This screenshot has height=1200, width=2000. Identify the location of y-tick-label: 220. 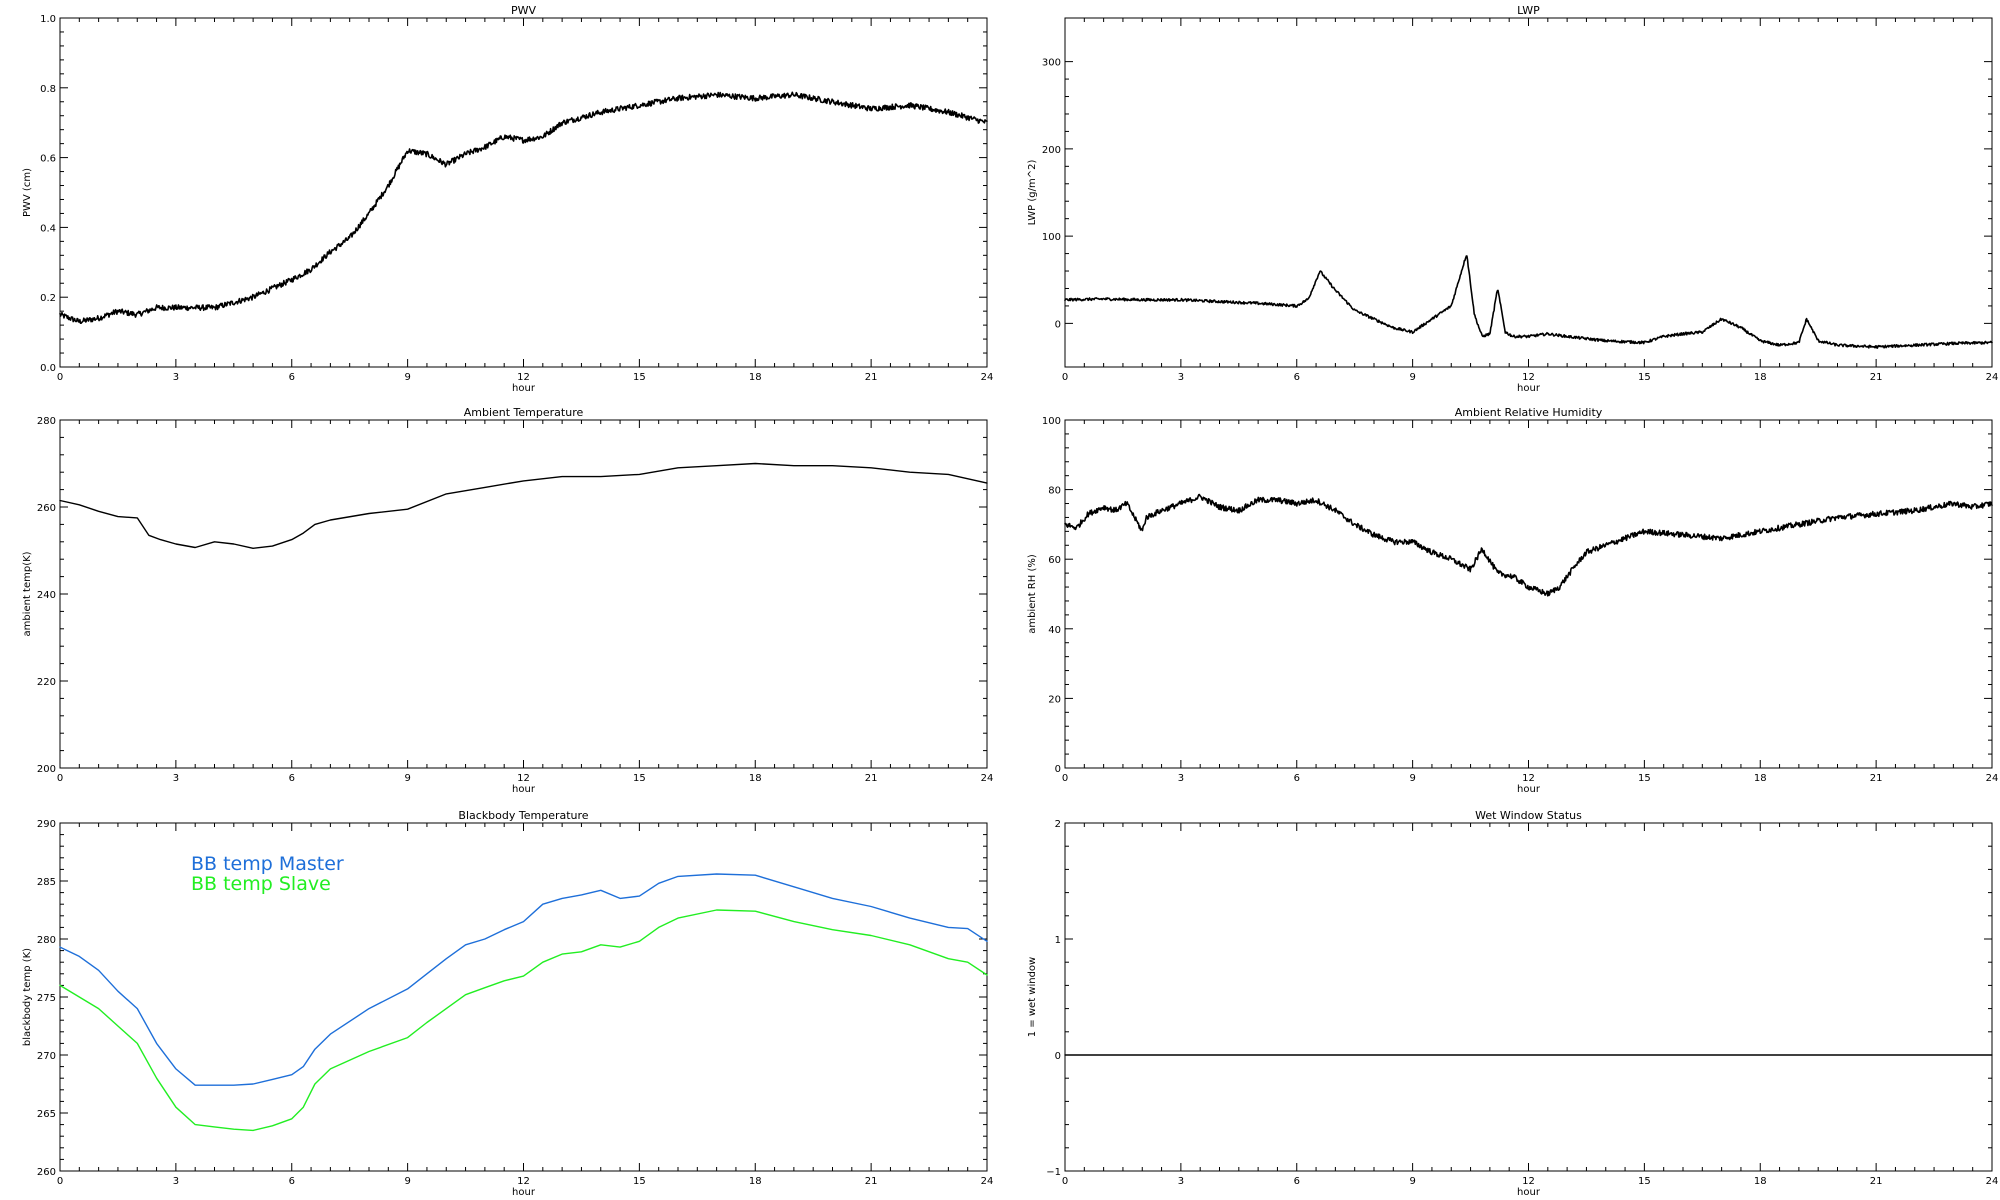
(46, 682).